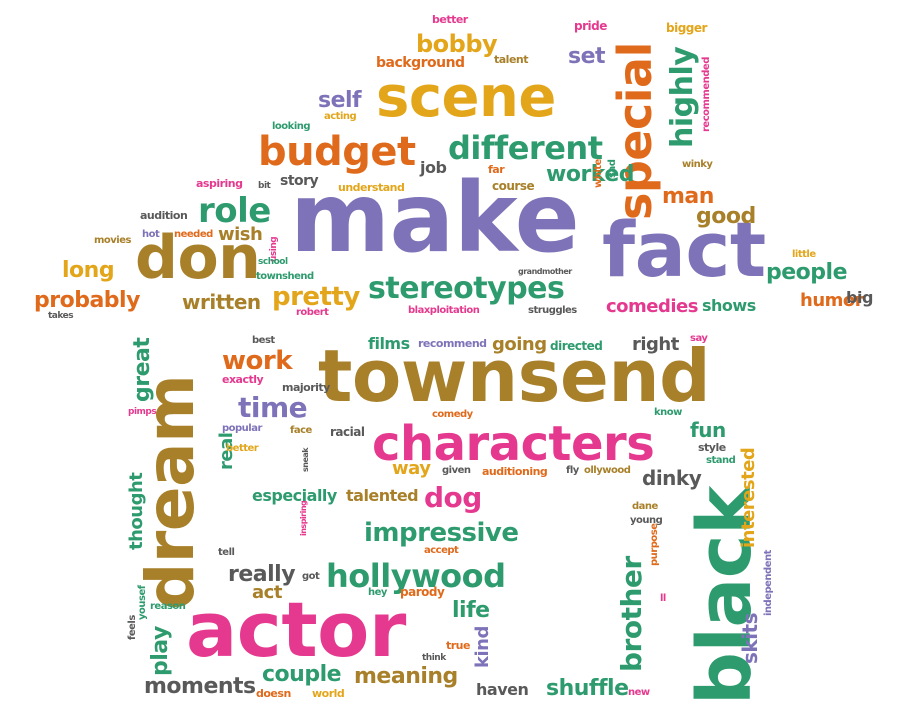  What do you see at coordinates (587, 56) in the screenshot?
I see `word-set: set` at bounding box center [587, 56].